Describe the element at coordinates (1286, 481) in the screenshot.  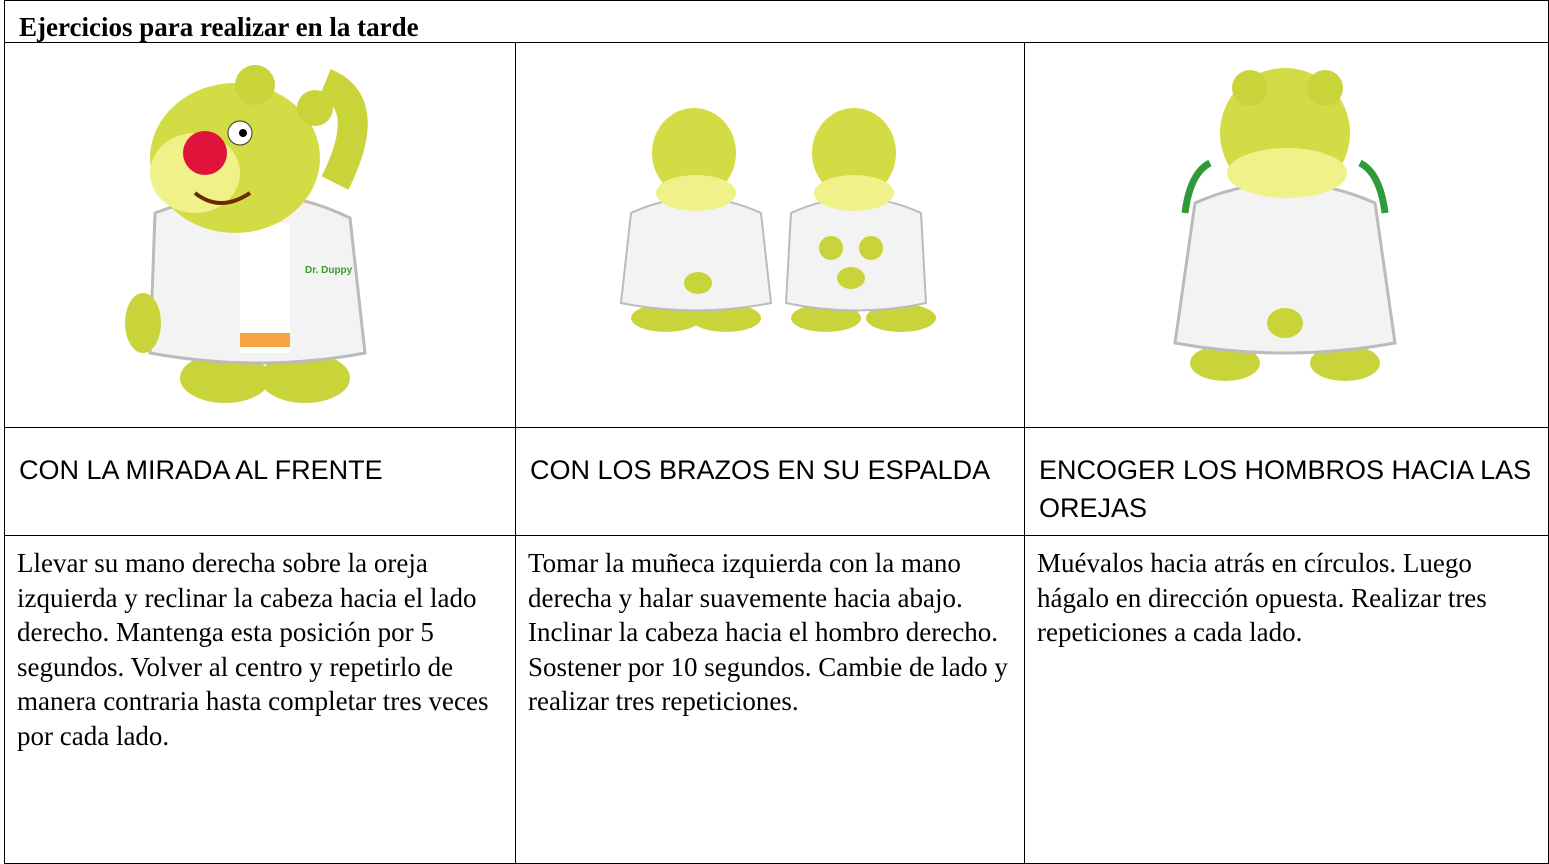
I see `exercise-header: ENCOGER LOS HOMBROS HACIA LAS OREJAS` at that location.